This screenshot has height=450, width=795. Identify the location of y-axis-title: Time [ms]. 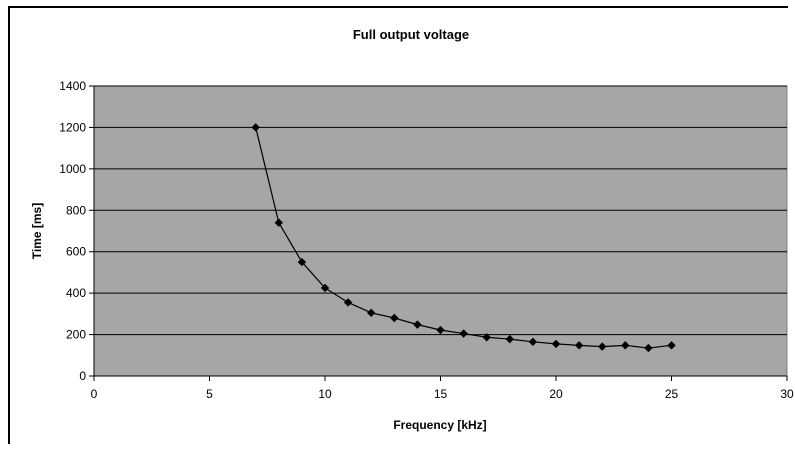
(37, 231).